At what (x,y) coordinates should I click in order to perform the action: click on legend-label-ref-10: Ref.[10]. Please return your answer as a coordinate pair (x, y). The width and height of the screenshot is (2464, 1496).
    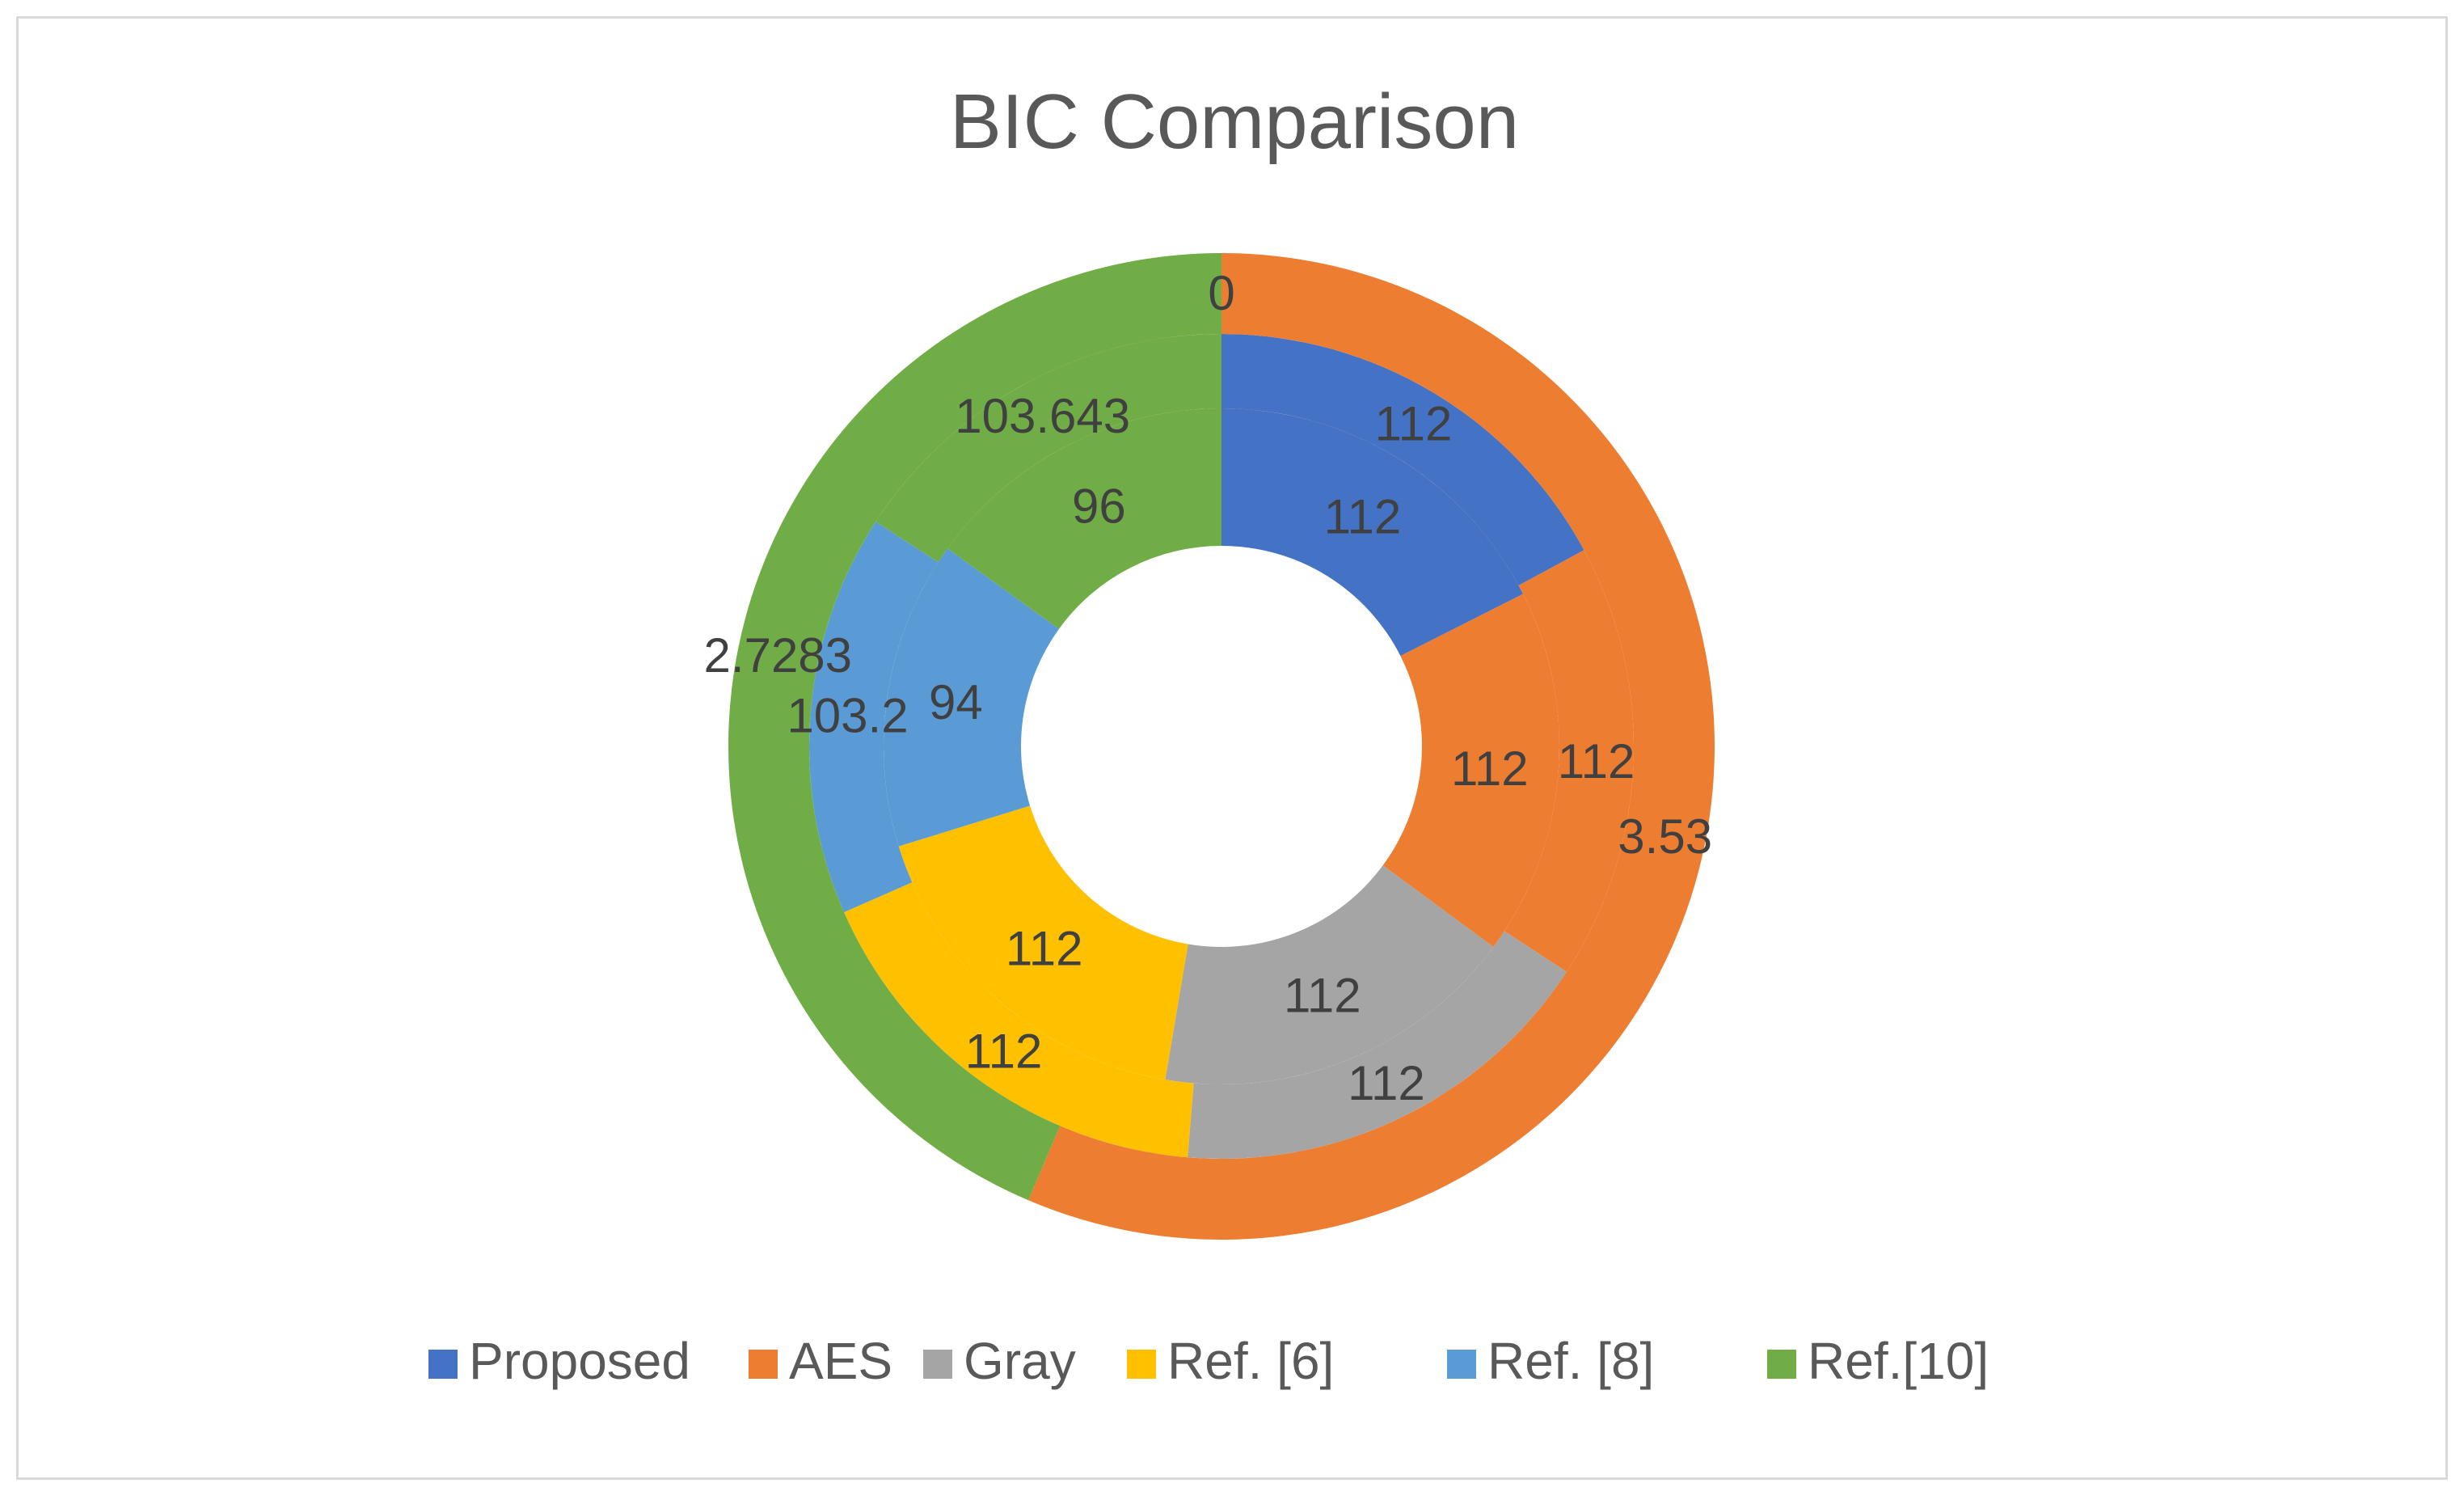
    Looking at the image, I should click on (1899, 1361).